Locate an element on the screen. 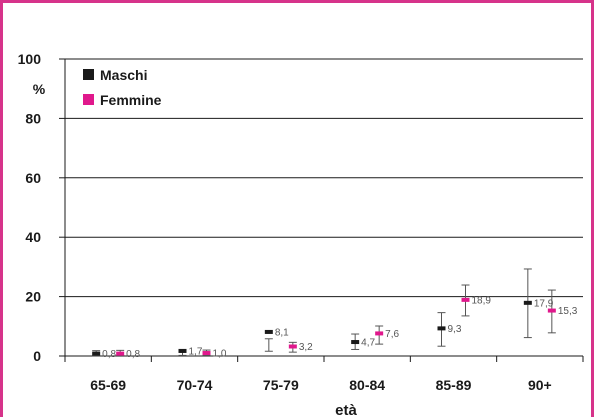 Image resolution: width=594 pixels, height=420 pixels. y-axis-unit: % is located at coordinates (39, 89).